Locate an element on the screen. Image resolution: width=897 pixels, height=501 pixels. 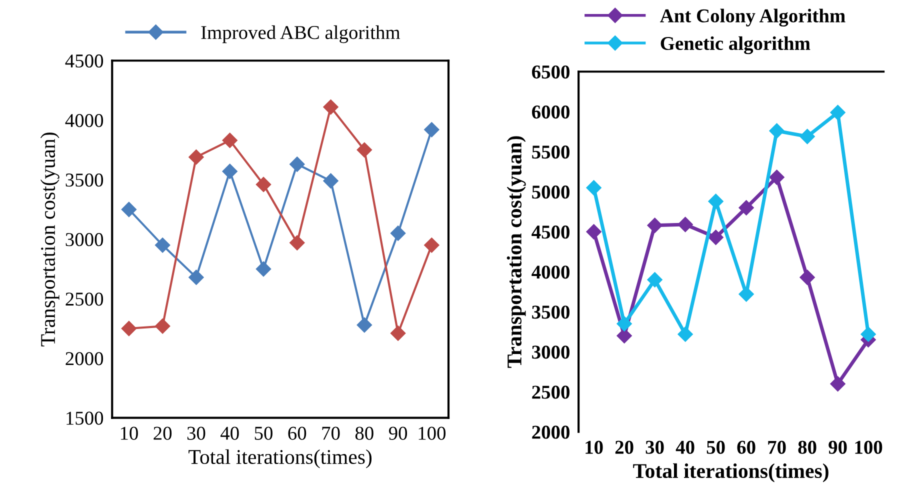
y-tick-label: 5000 is located at coordinates (551, 192).